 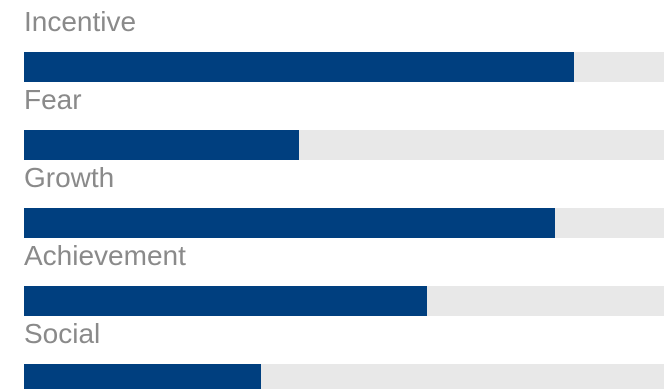 I want to click on bar-fill-social, so click(x=142, y=376).